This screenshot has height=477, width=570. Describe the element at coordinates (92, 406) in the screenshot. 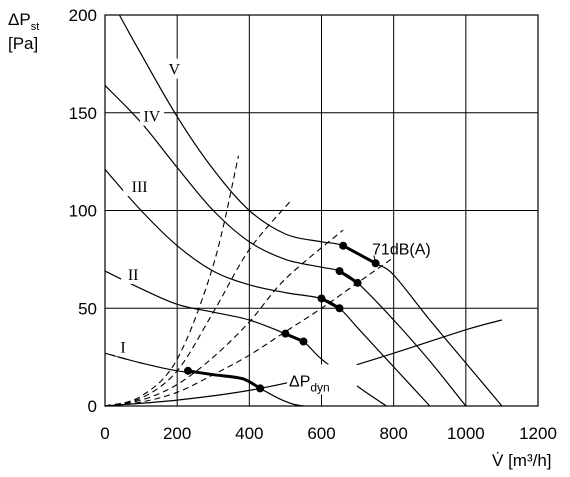

I see `y-tick-label: 0` at that location.